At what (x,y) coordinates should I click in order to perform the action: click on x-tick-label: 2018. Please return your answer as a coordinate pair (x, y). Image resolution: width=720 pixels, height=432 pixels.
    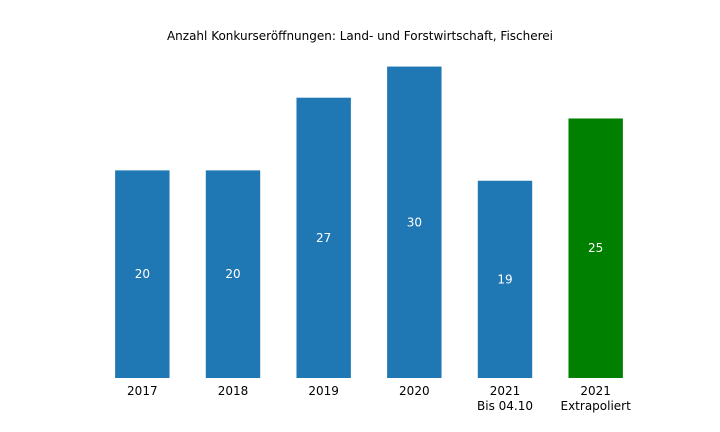
    Looking at the image, I should click on (233, 391).